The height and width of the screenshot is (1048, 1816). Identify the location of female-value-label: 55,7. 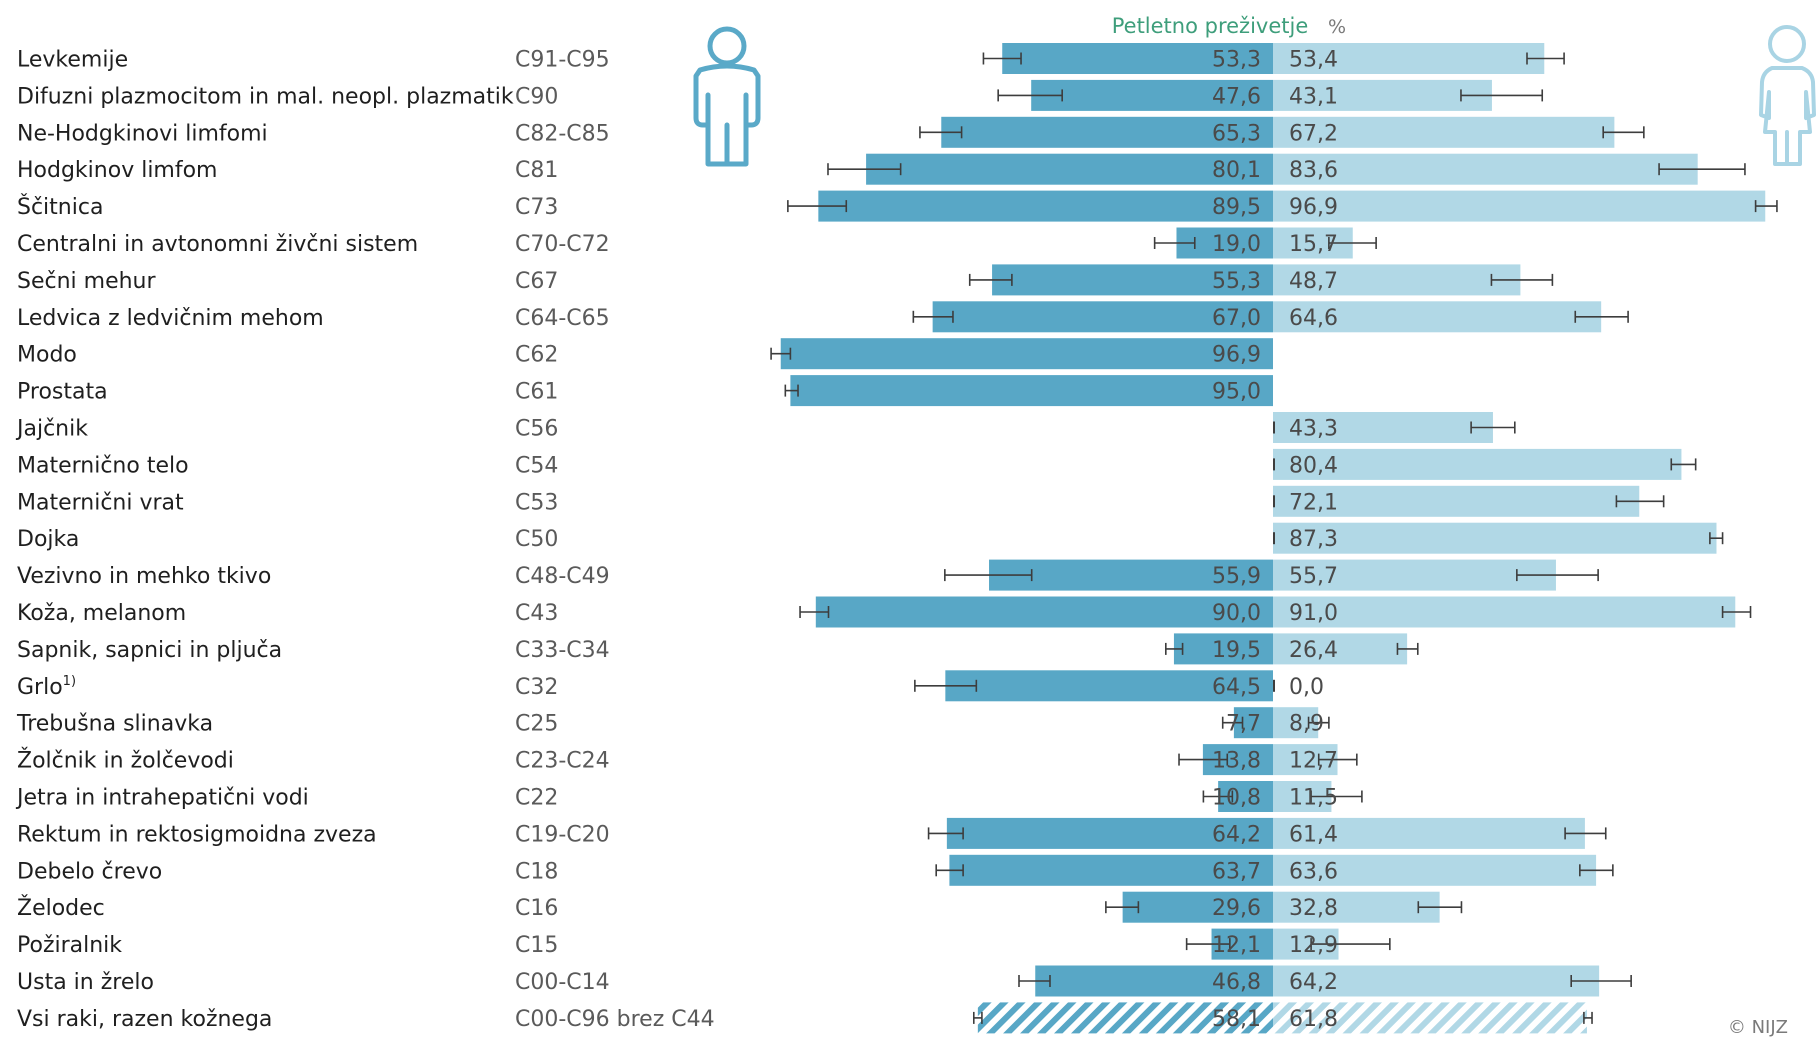
(1313, 576).